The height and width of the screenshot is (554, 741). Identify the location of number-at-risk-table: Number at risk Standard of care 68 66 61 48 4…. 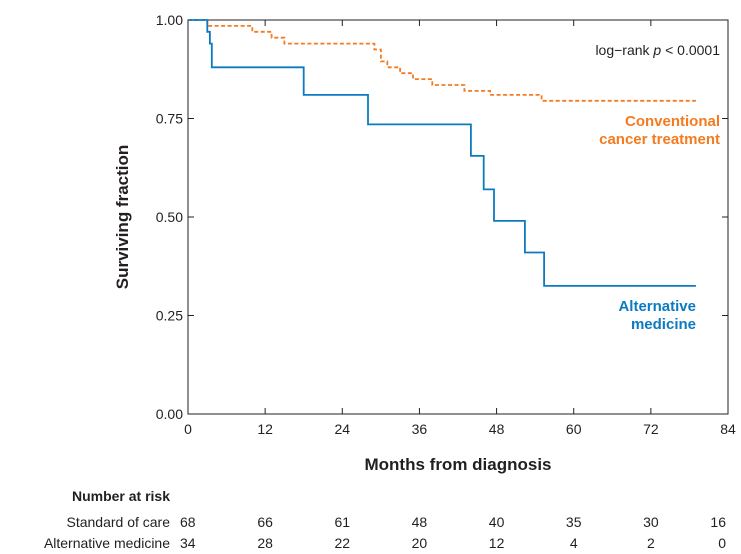
(385, 519).